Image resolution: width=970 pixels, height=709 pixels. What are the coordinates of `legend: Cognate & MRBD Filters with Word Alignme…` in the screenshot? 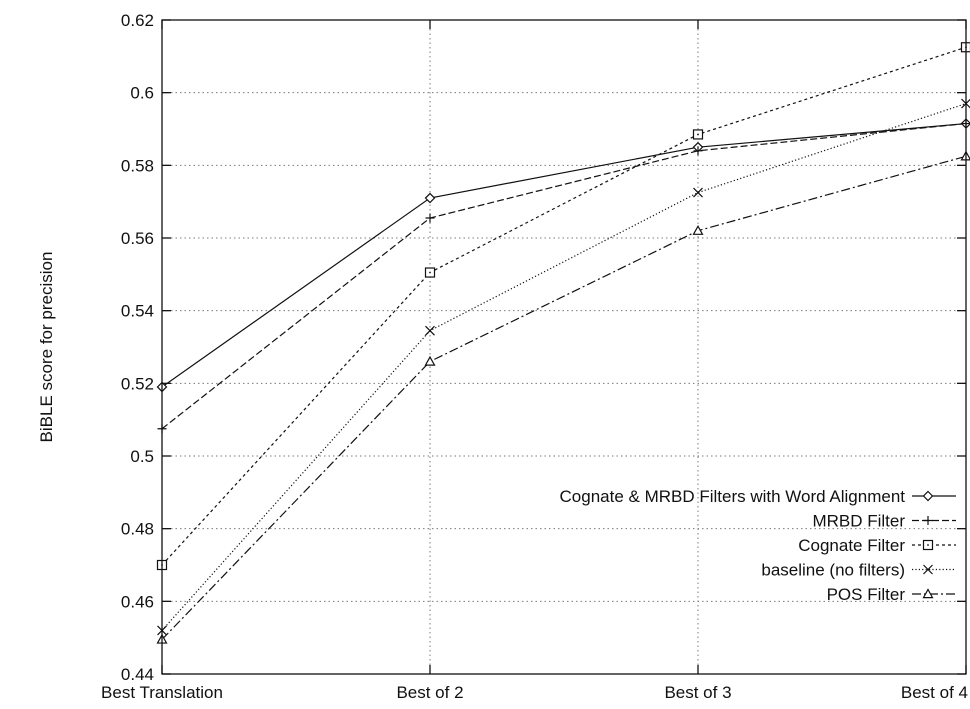 It's located at (758, 545).